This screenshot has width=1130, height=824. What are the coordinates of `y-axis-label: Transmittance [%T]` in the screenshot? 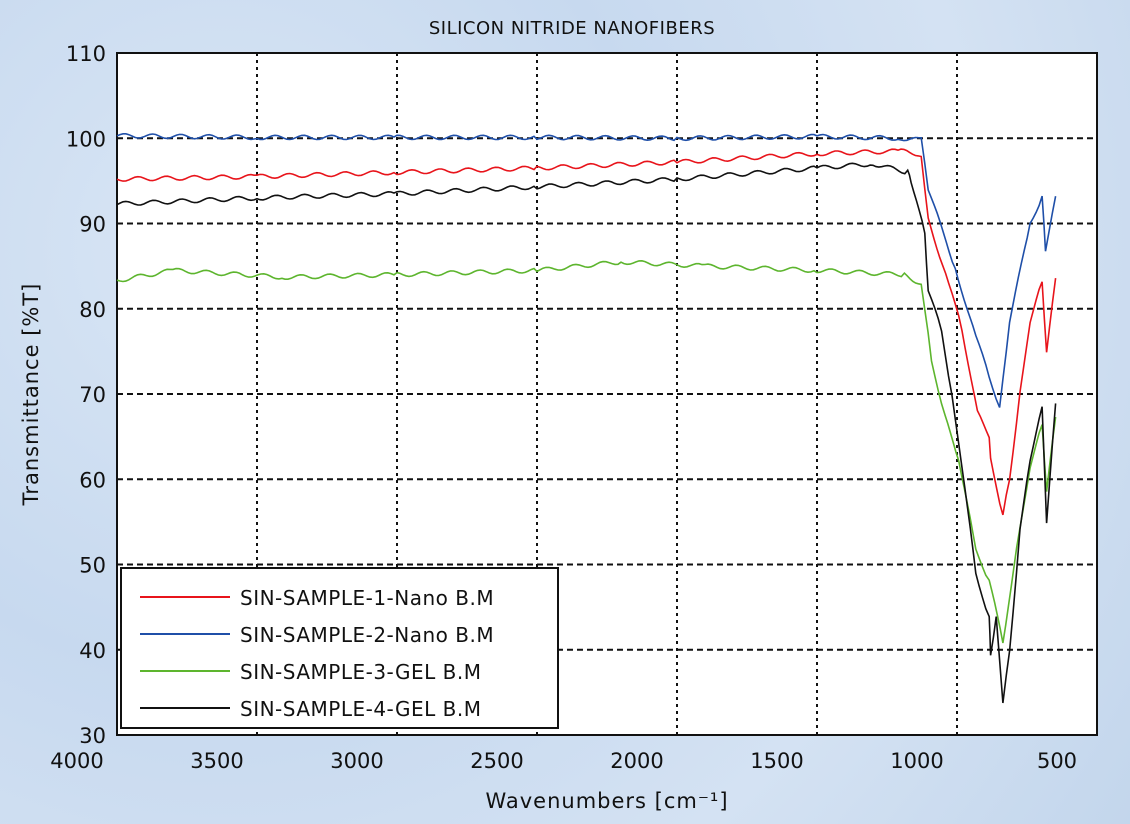 It's located at (31, 395).